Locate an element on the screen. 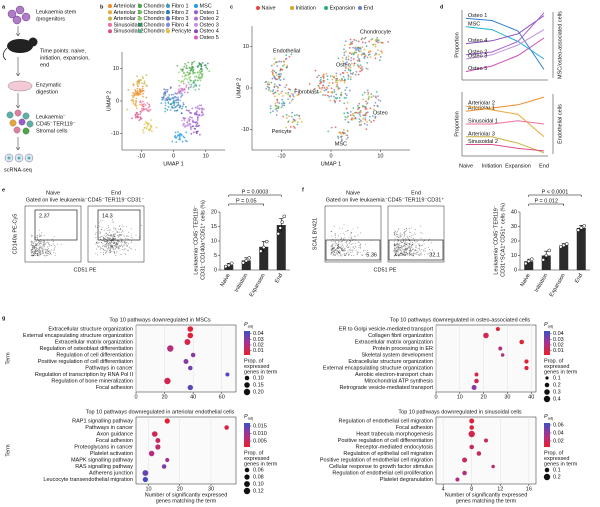 This screenshot has width=600, height=507. legend-label: Osteo 2 is located at coordinates (209, 19).